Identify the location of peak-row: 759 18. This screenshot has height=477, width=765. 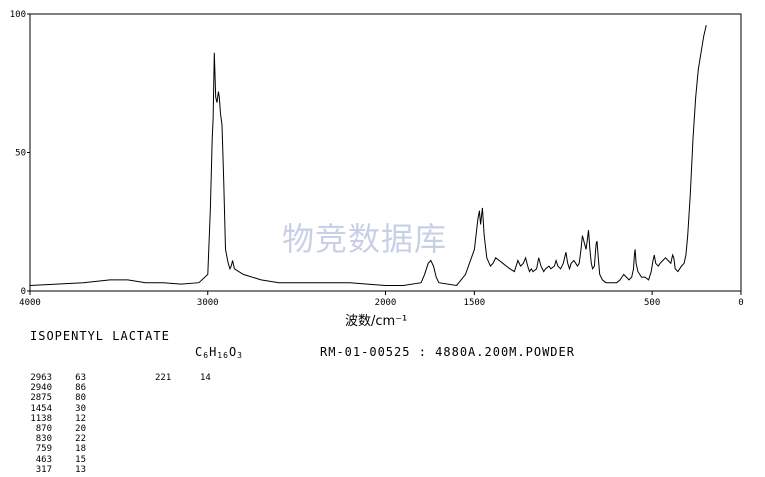
(60, 449).